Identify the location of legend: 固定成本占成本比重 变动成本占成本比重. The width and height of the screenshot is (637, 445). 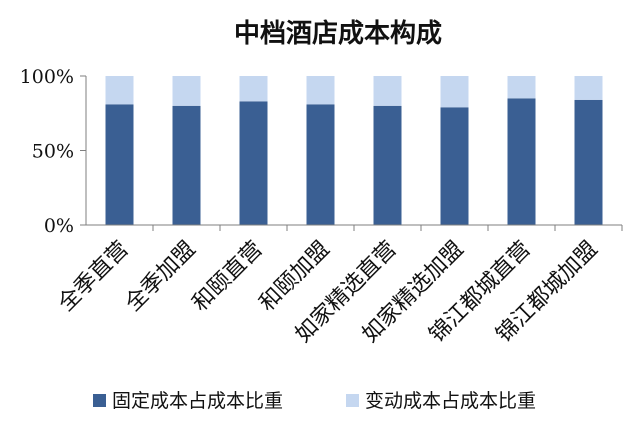
(314, 401).